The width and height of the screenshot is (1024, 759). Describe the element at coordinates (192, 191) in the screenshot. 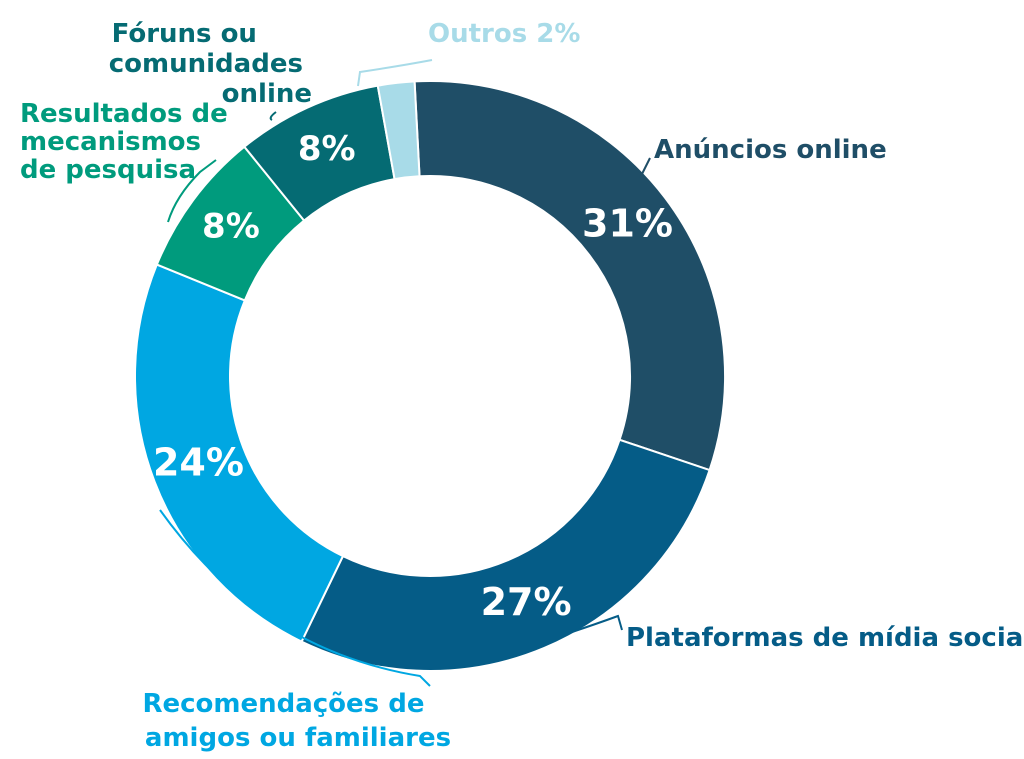

I see `bracket-resultados` at that location.